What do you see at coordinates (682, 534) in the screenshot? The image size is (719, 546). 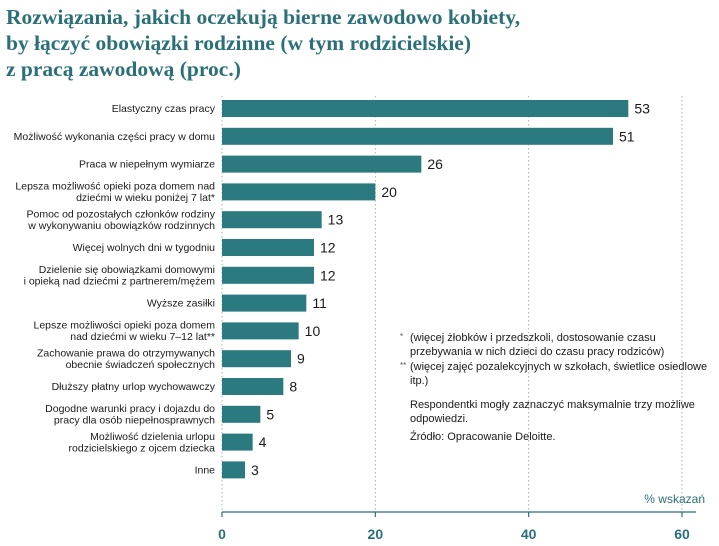 I see `x-tick-label: 60` at bounding box center [682, 534].